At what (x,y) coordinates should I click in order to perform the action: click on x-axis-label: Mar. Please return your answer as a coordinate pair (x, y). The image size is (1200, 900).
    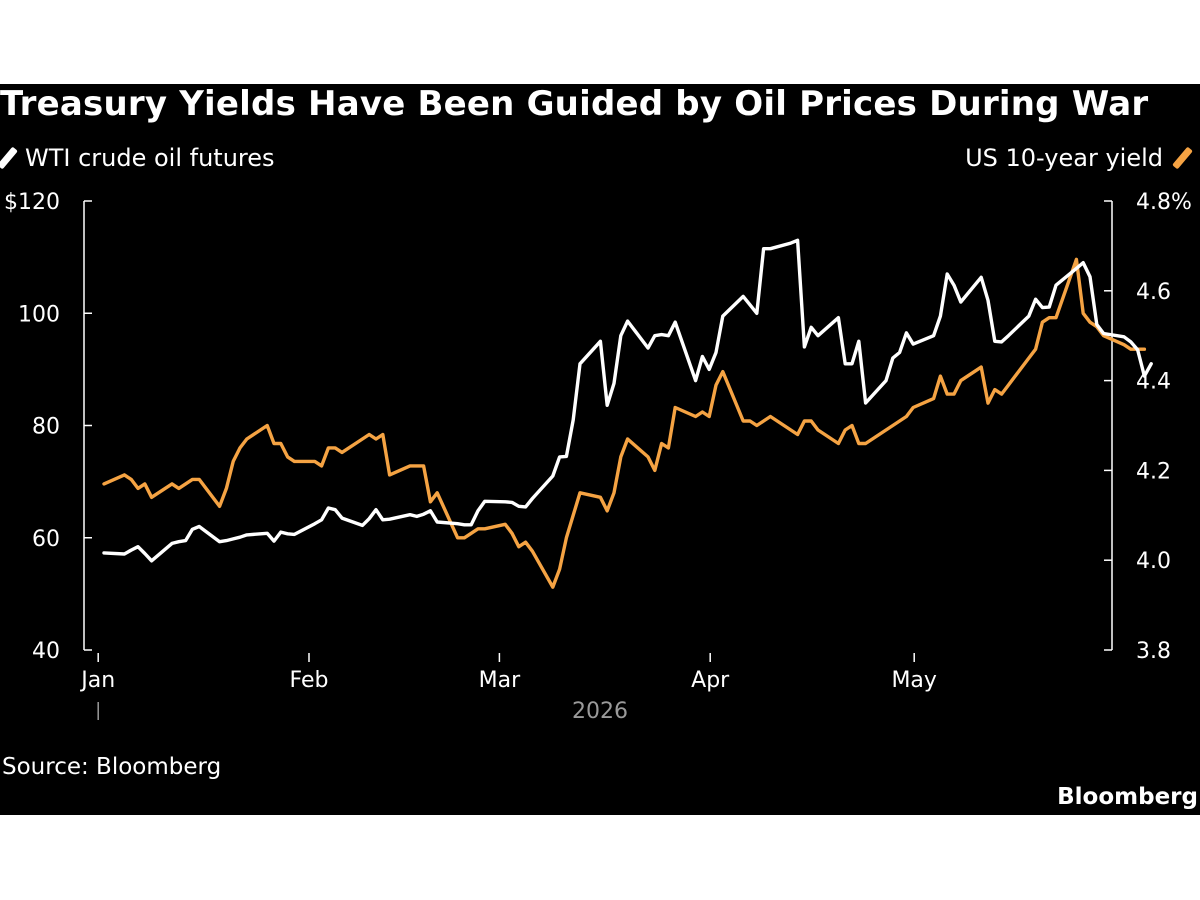
    Looking at the image, I should click on (500, 680).